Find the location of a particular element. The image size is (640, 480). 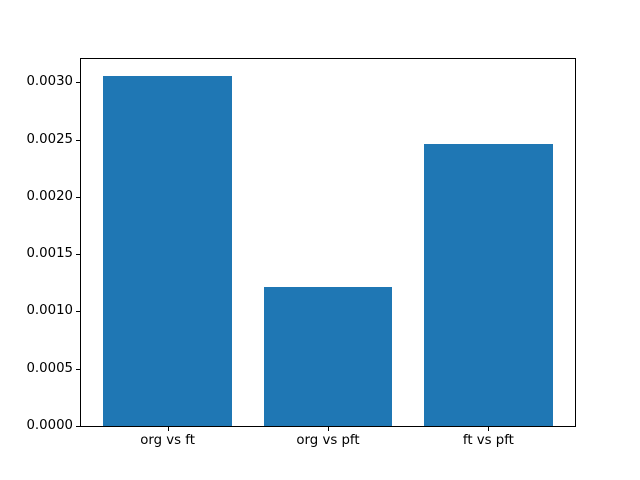

x-tick-label: org vs ft is located at coordinates (167, 440).